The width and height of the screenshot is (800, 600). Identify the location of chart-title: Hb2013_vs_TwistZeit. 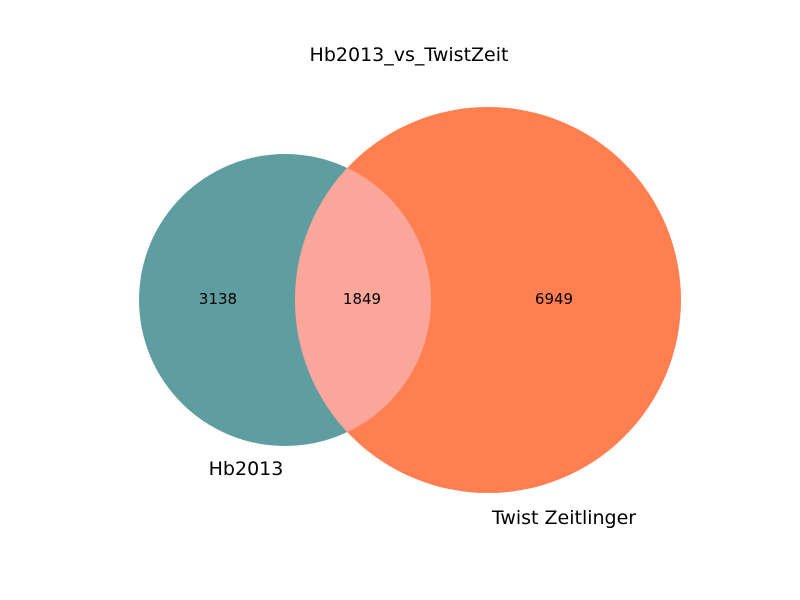
(409, 55).